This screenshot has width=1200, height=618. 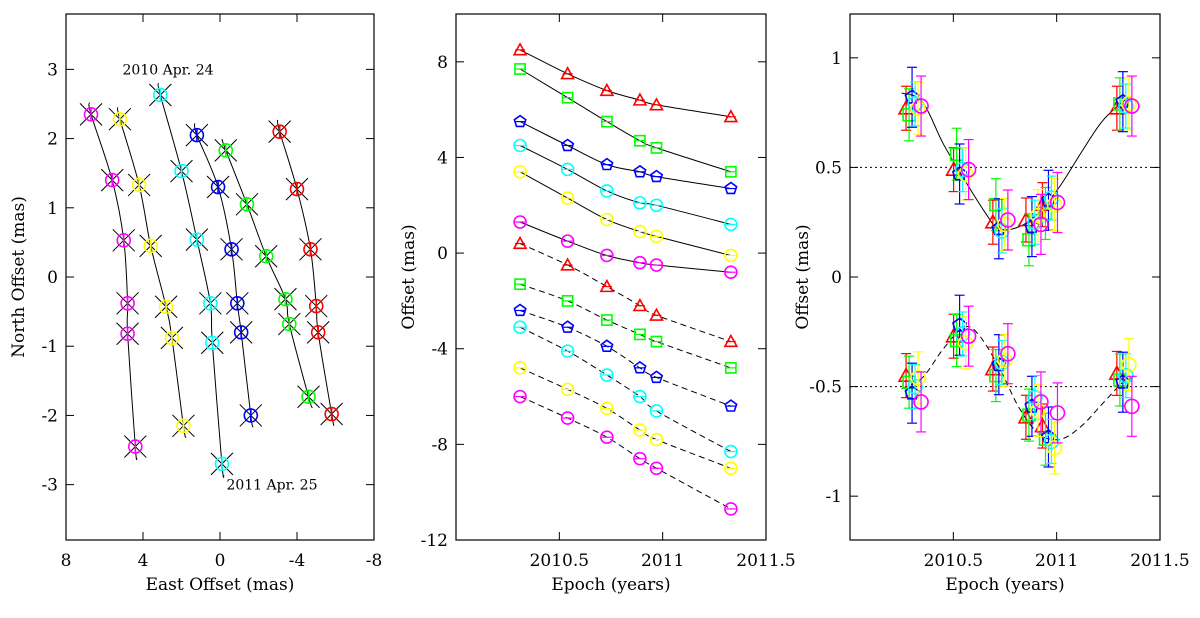 What do you see at coordinates (559, 561) in the screenshot?
I see `x-tick-label: 2010.5` at bounding box center [559, 561].